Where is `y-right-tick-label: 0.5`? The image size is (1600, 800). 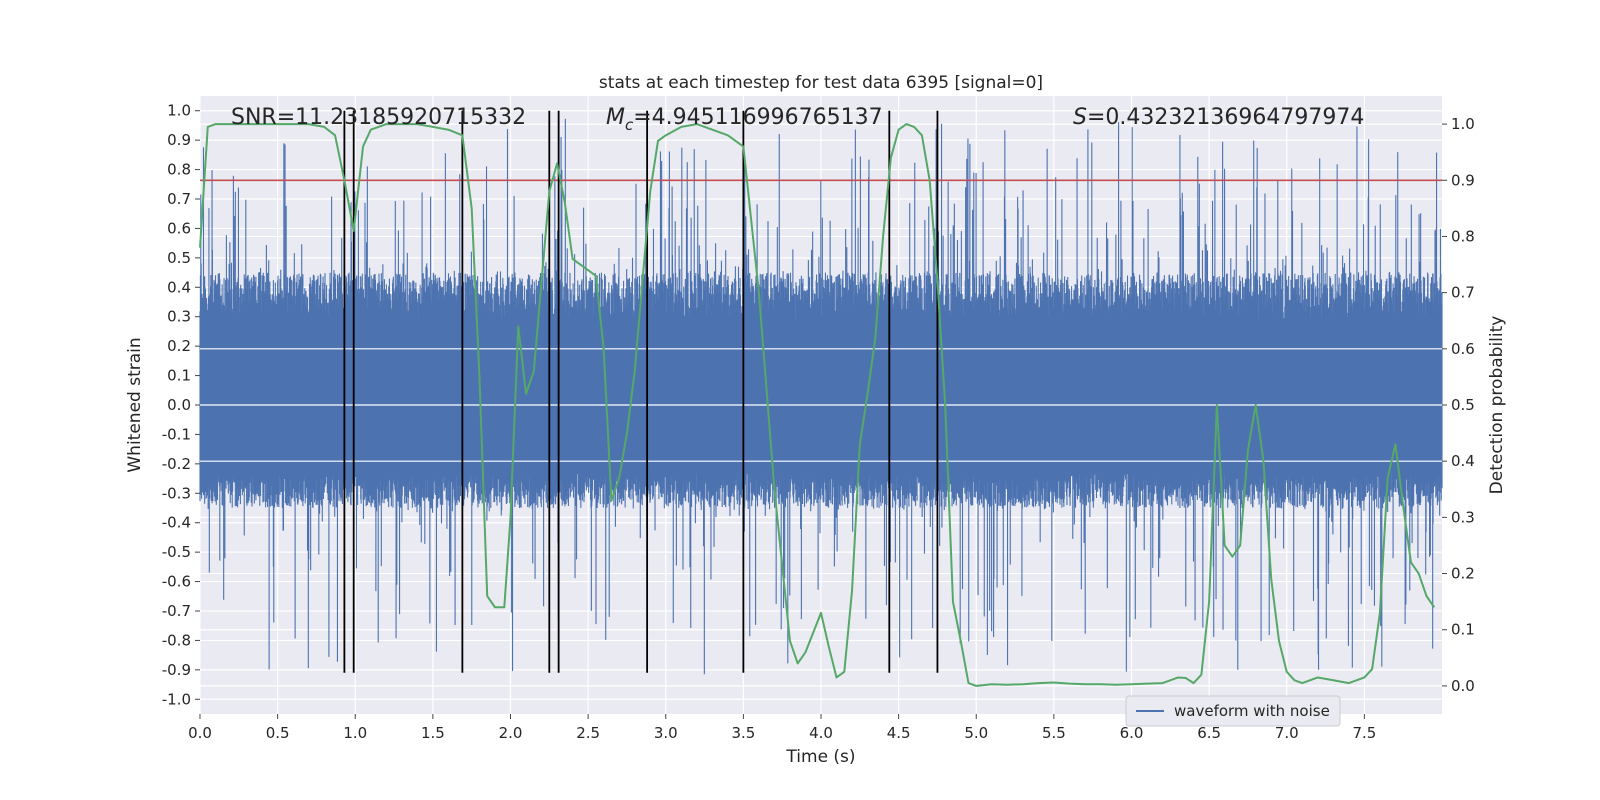
y-right-tick-label: 0.5 is located at coordinates (1463, 405).